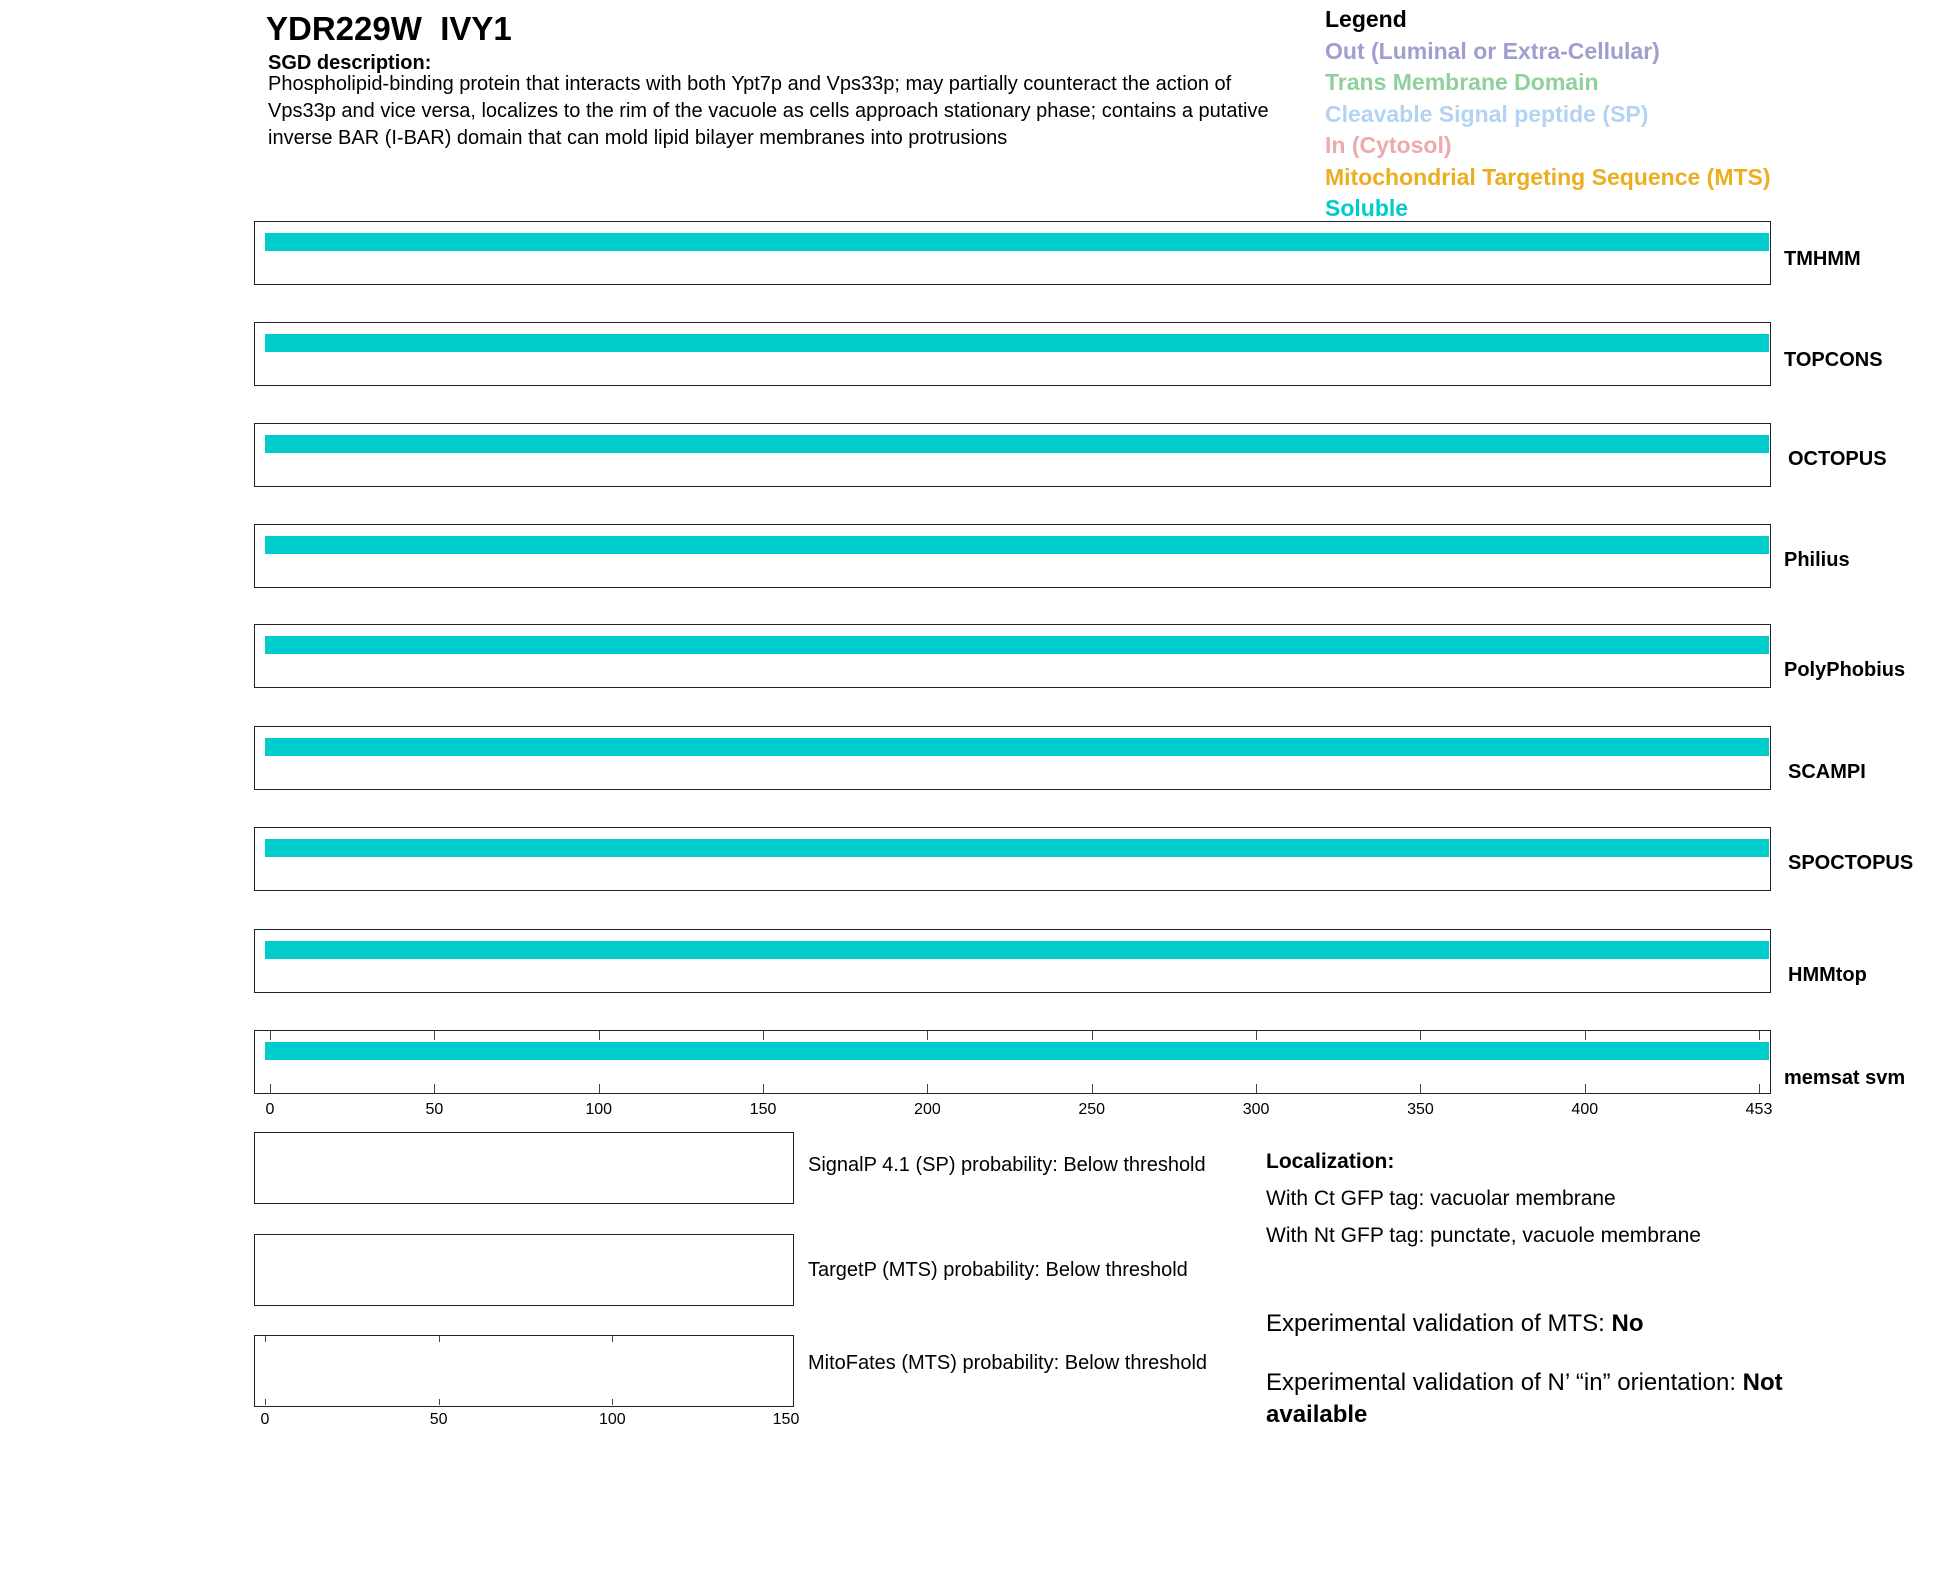  What do you see at coordinates (1256, 1109) in the screenshot?
I see `axis-tick-label: 300` at bounding box center [1256, 1109].